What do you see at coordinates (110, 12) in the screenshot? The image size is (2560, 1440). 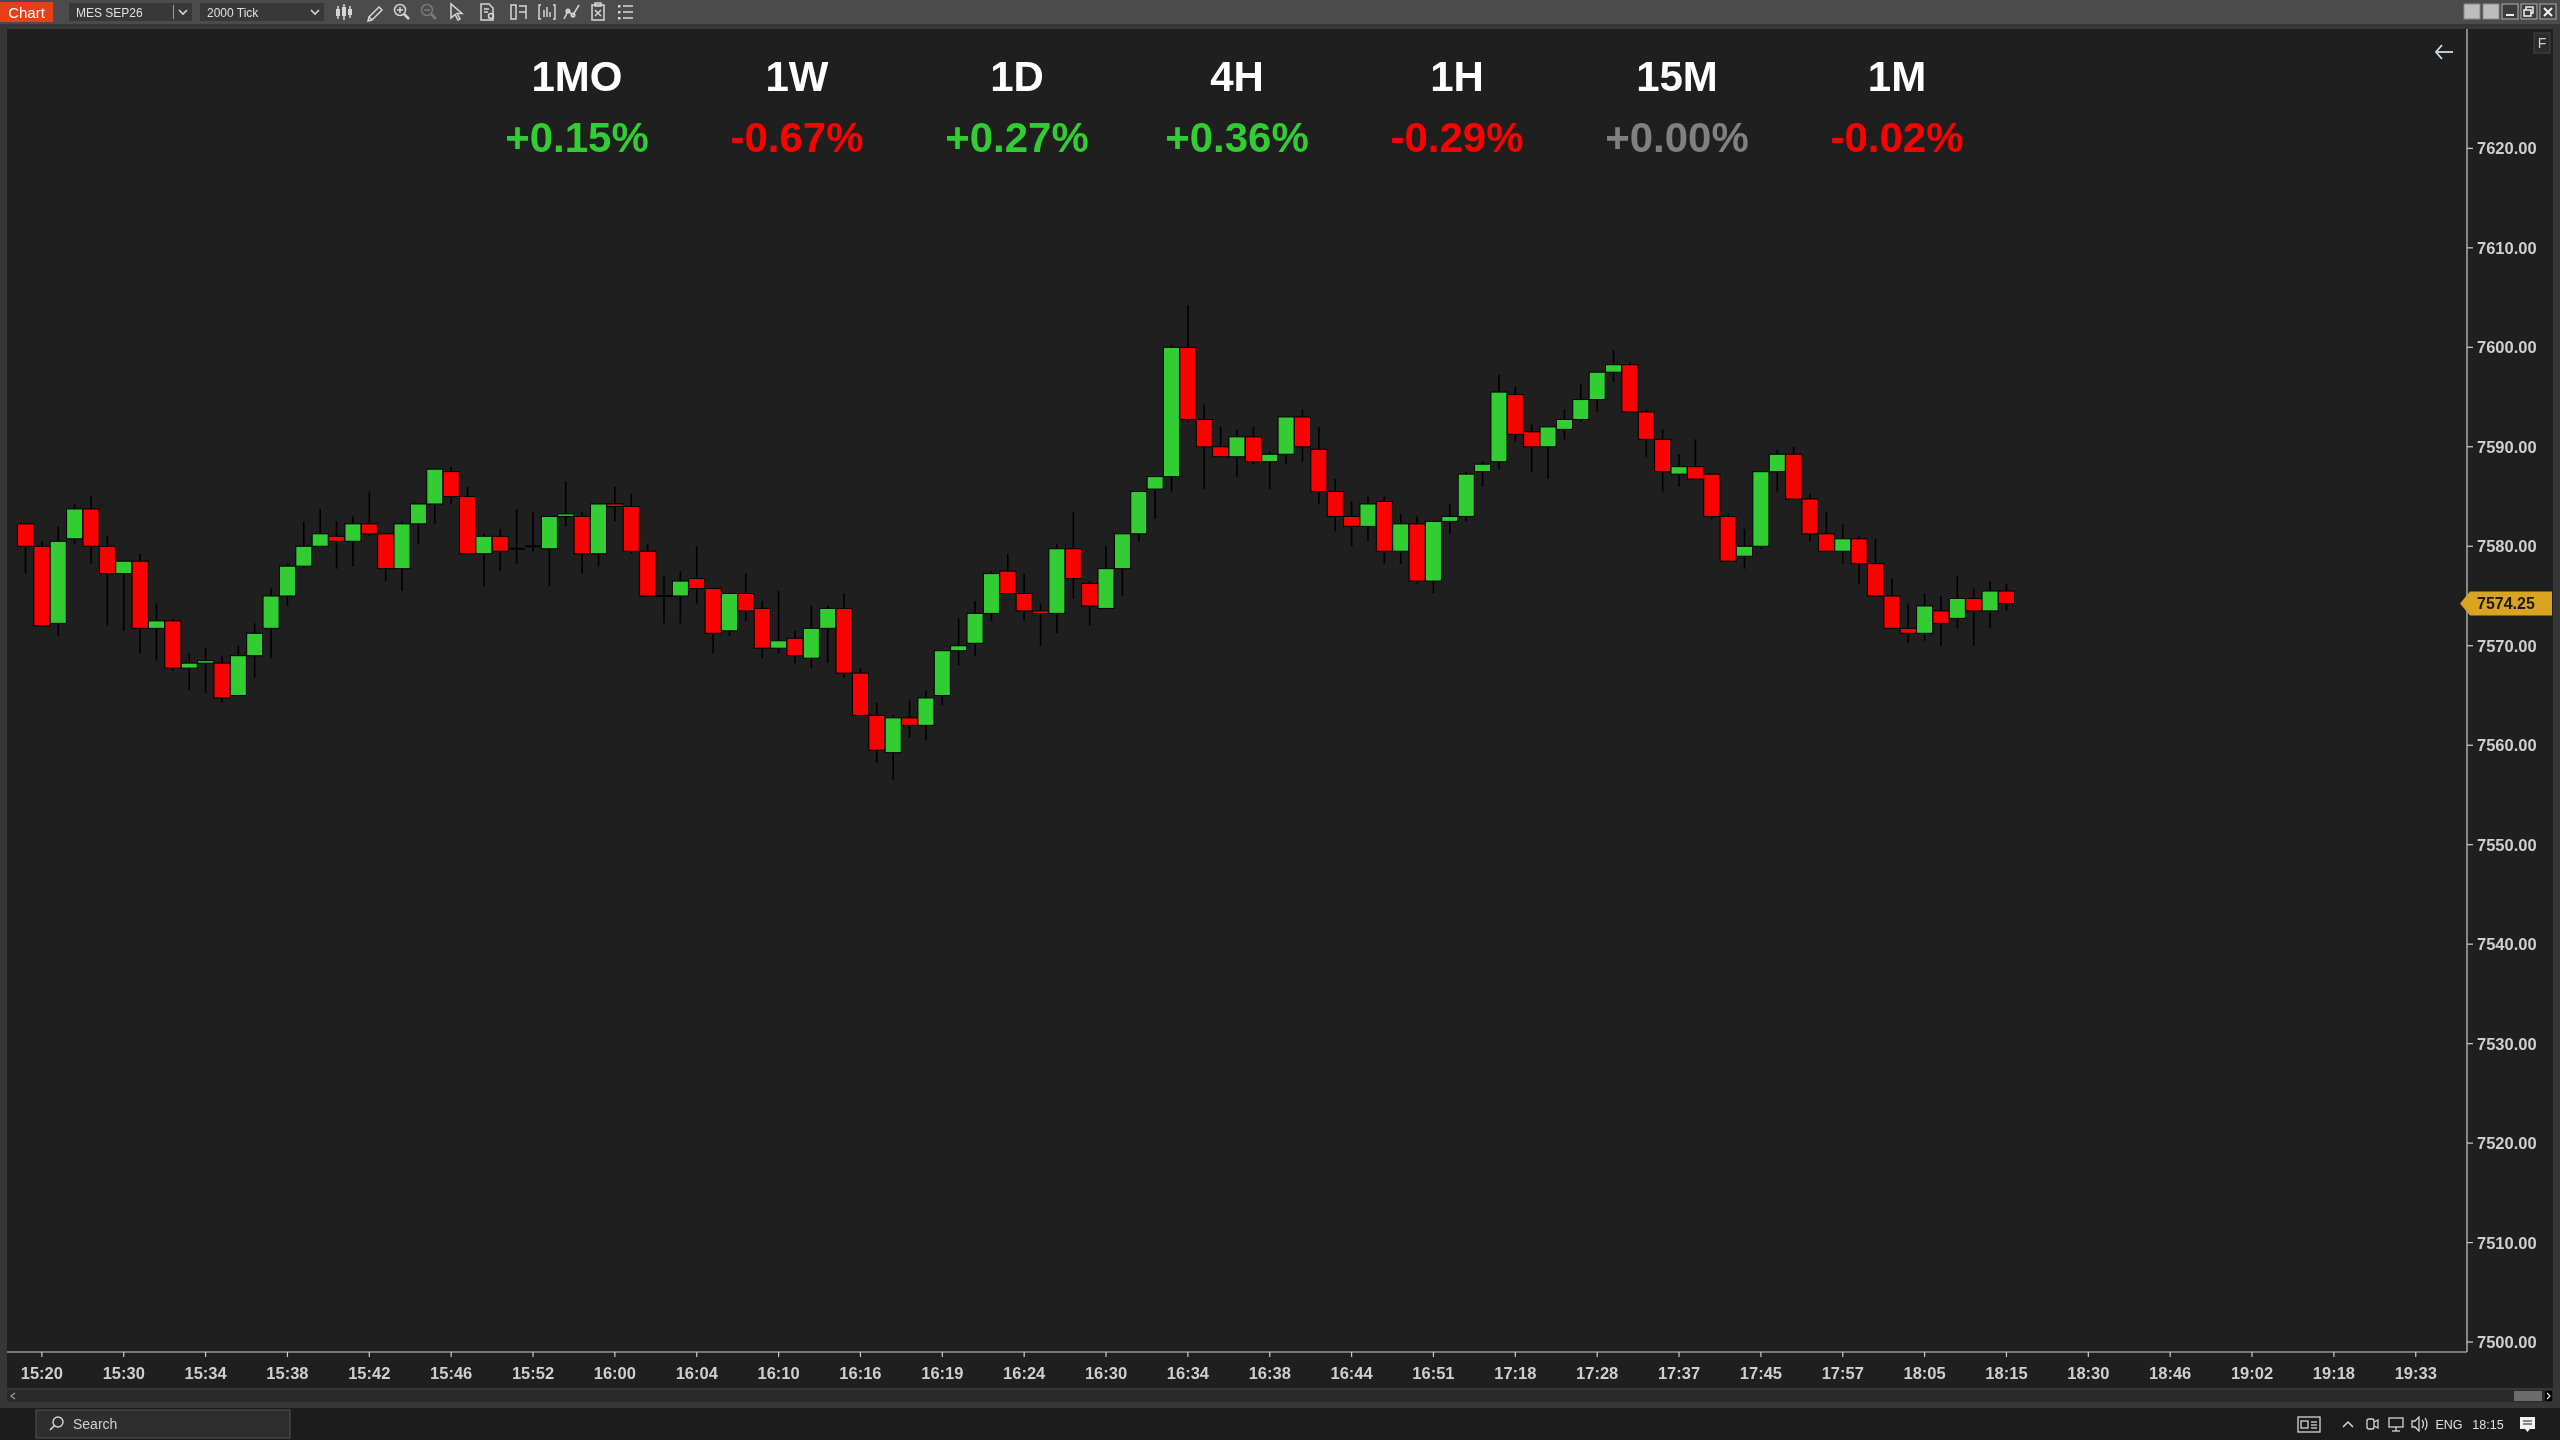 I see `chart-title: MES SEP26` at bounding box center [110, 12].